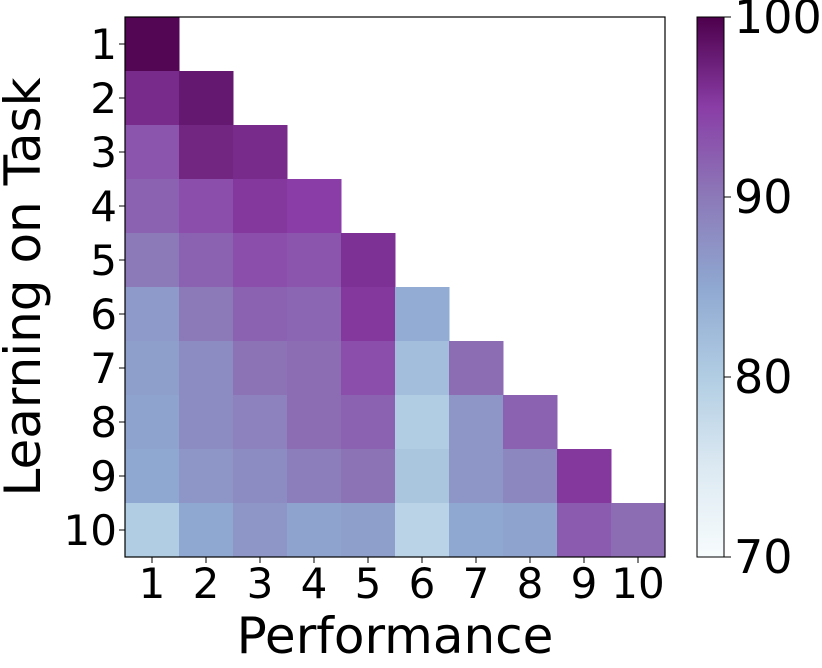 The height and width of the screenshot is (668, 822). What do you see at coordinates (710, 287) in the screenshot?
I see `colorbar` at bounding box center [710, 287].